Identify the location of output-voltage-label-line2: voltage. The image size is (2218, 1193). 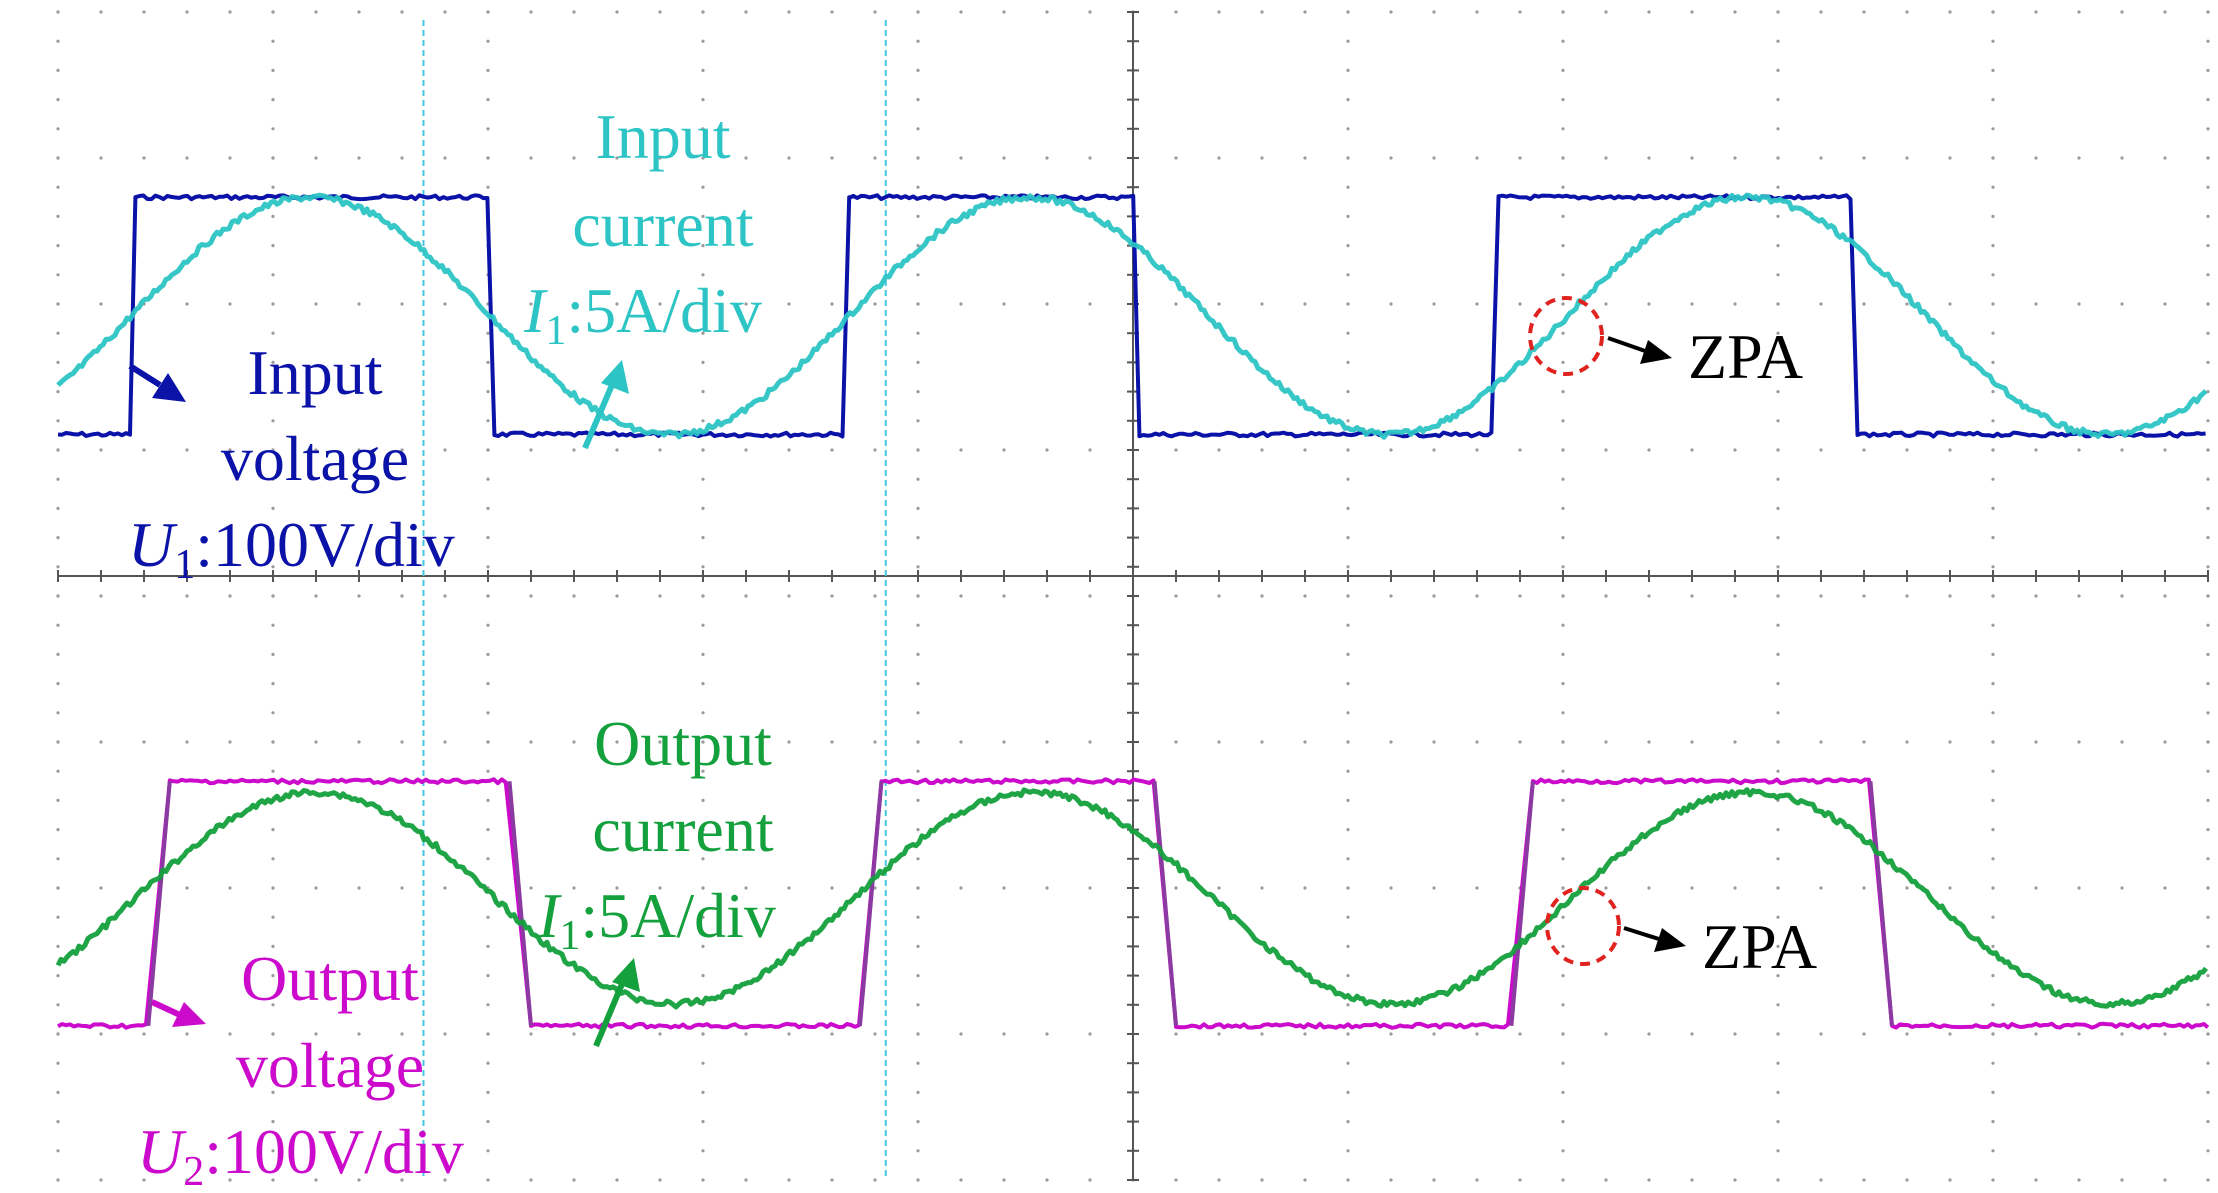
(330, 1065).